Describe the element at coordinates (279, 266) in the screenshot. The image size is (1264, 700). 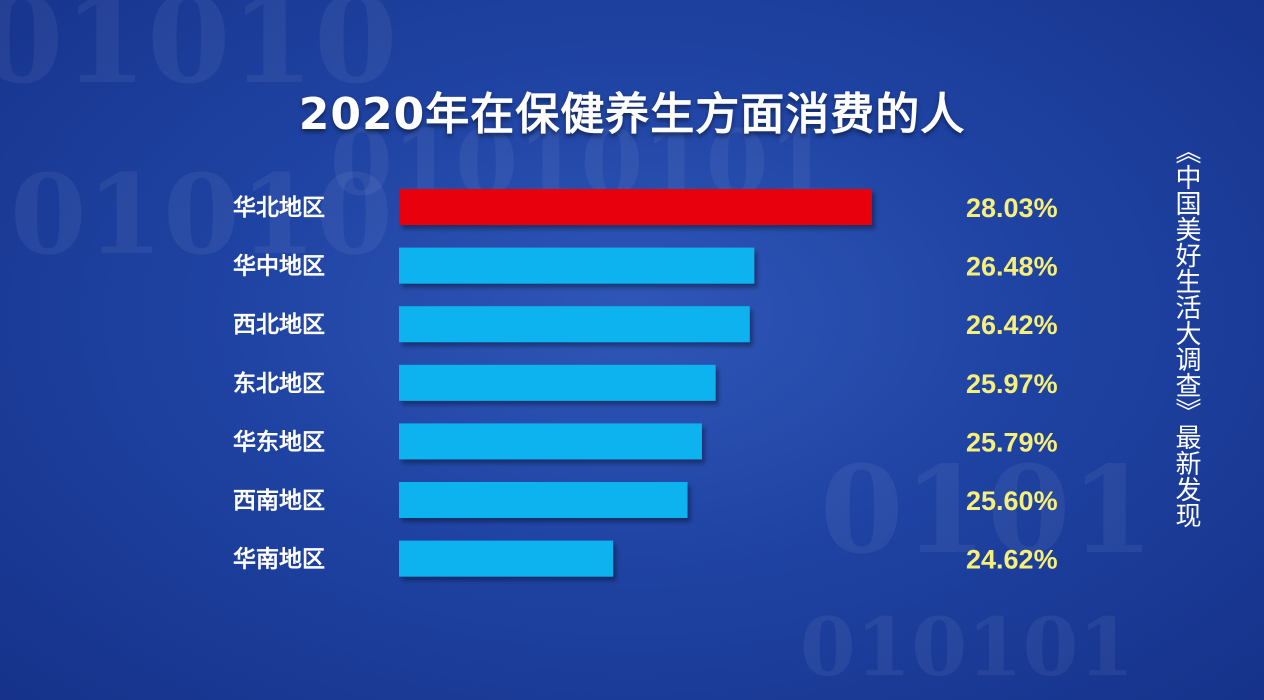
I see `category-label: 华中地区` at that location.